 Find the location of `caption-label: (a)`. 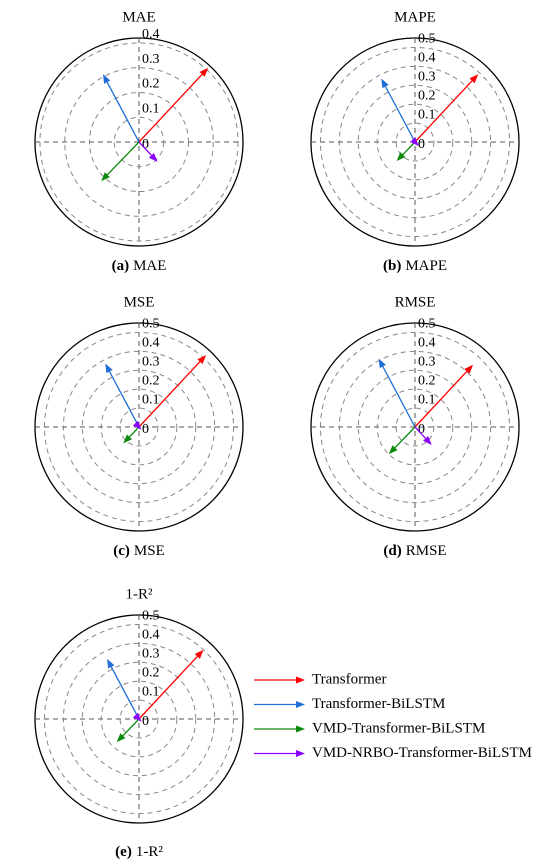

caption-label: (a) is located at coordinates (121, 266).